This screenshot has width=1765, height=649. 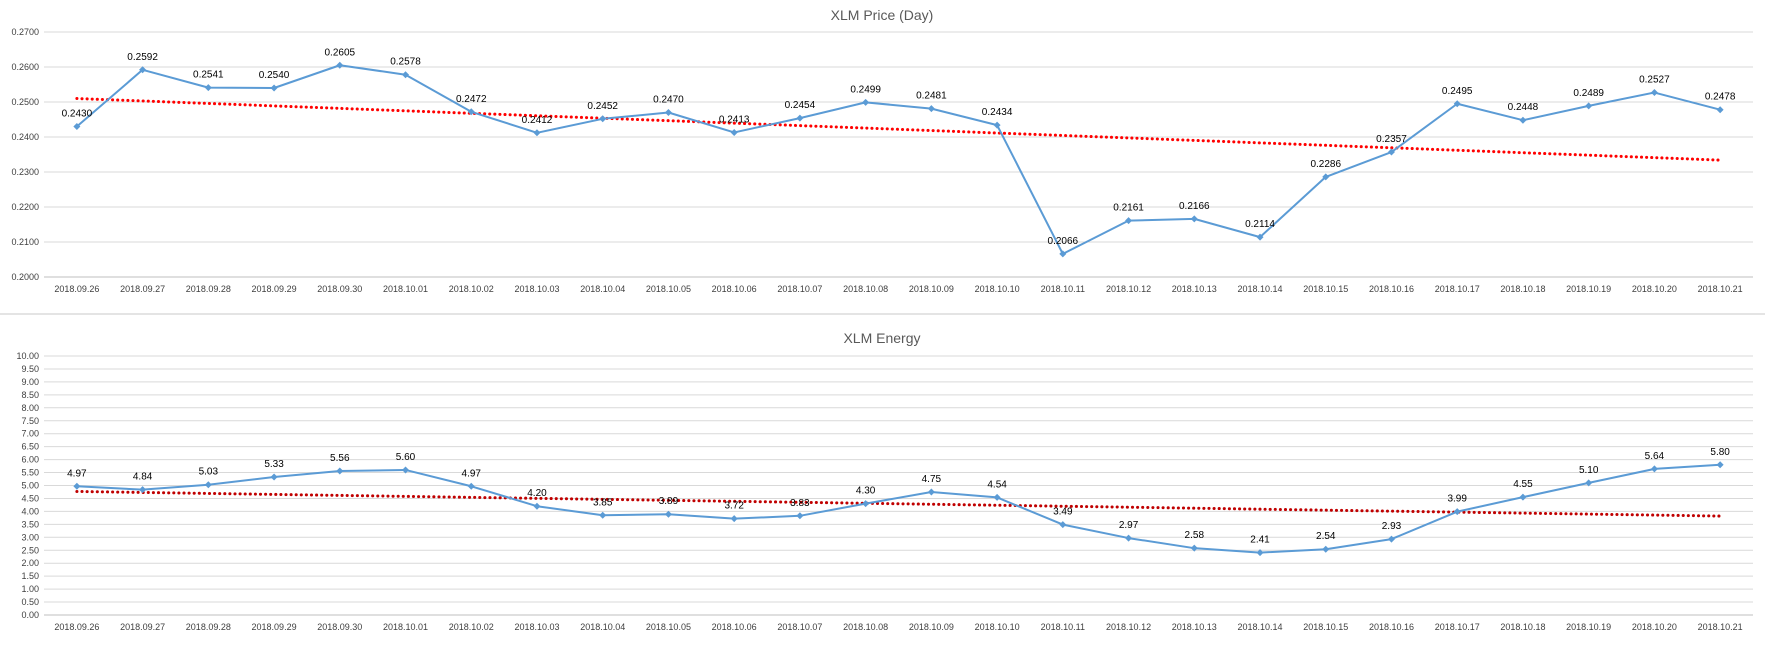 What do you see at coordinates (602, 289) in the screenshot?
I see `price-x-tick-label: 2018.10.04` at bounding box center [602, 289].